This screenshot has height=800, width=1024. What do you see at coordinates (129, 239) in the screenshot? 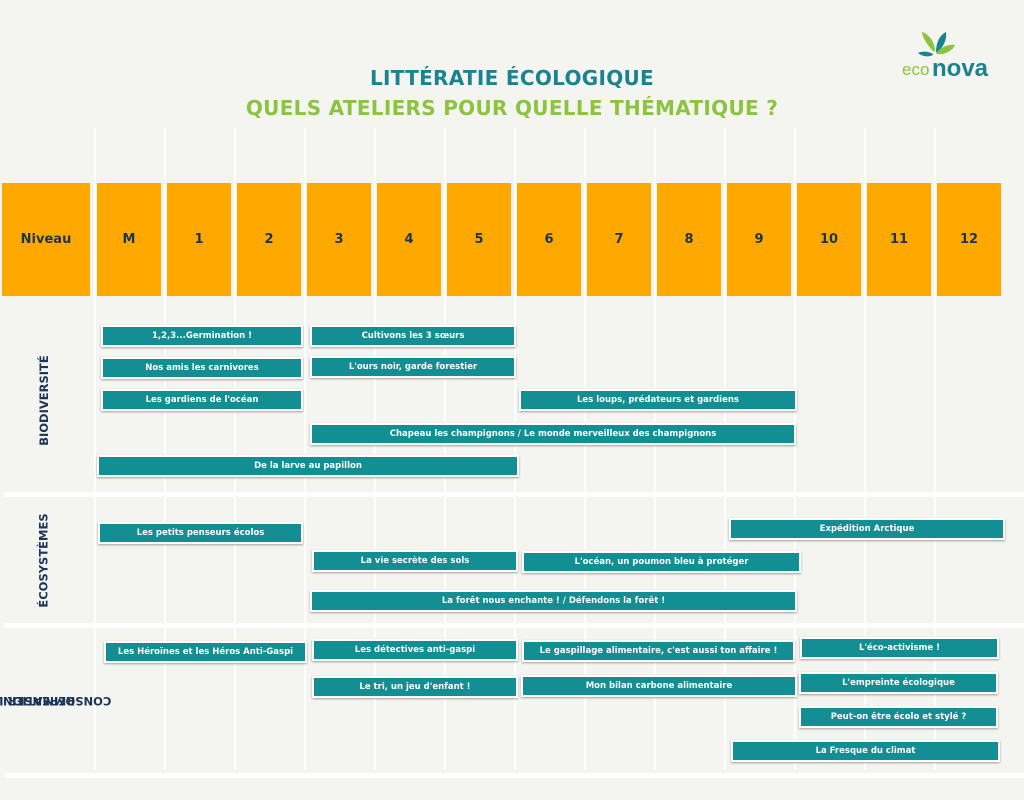
I see `header-level-m: M` at bounding box center [129, 239].